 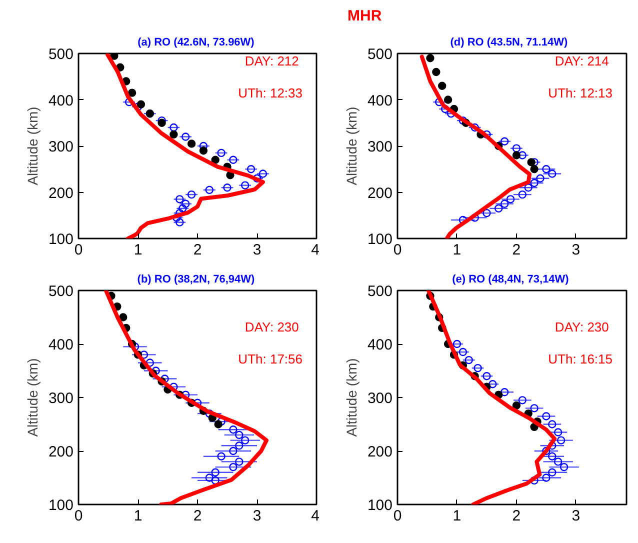 I want to click on annotation: DAY: 214, so click(x=581, y=61).